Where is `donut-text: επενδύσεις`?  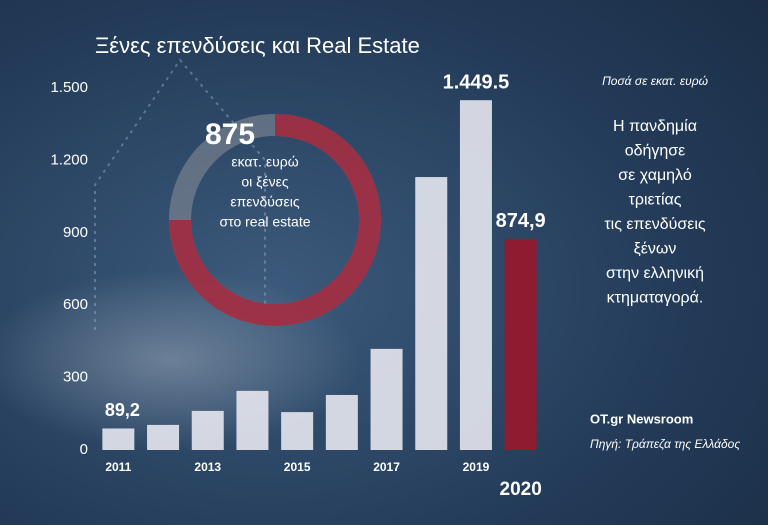
donut-text: επενδύσεις is located at coordinates (265, 202).